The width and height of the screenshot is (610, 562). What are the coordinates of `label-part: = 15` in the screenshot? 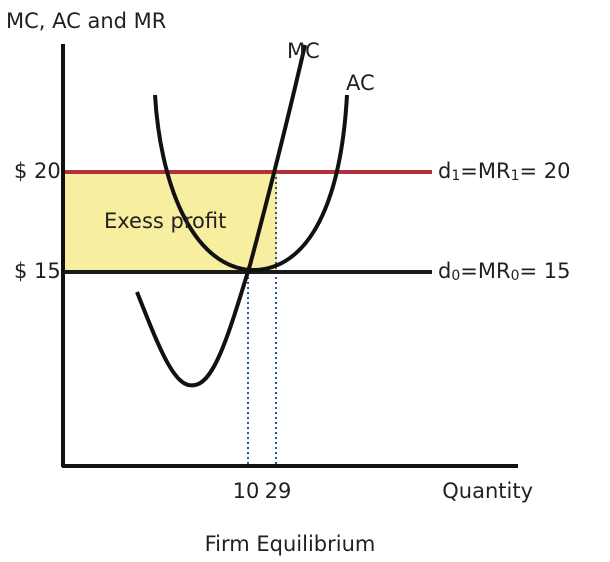 It's located at (545, 271).